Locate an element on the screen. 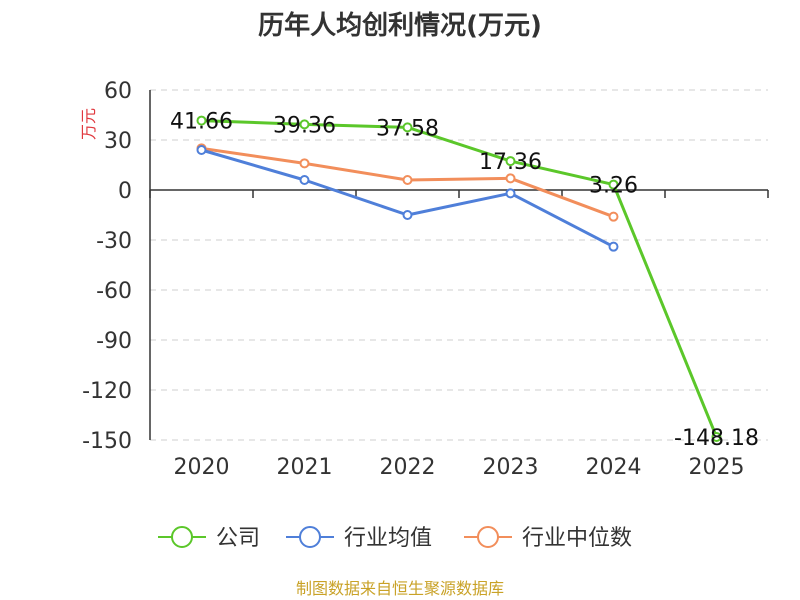 Image resolution: width=800 pixels, height=600 pixels. x-tick-label: 2021 is located at coordinates (305, 467).